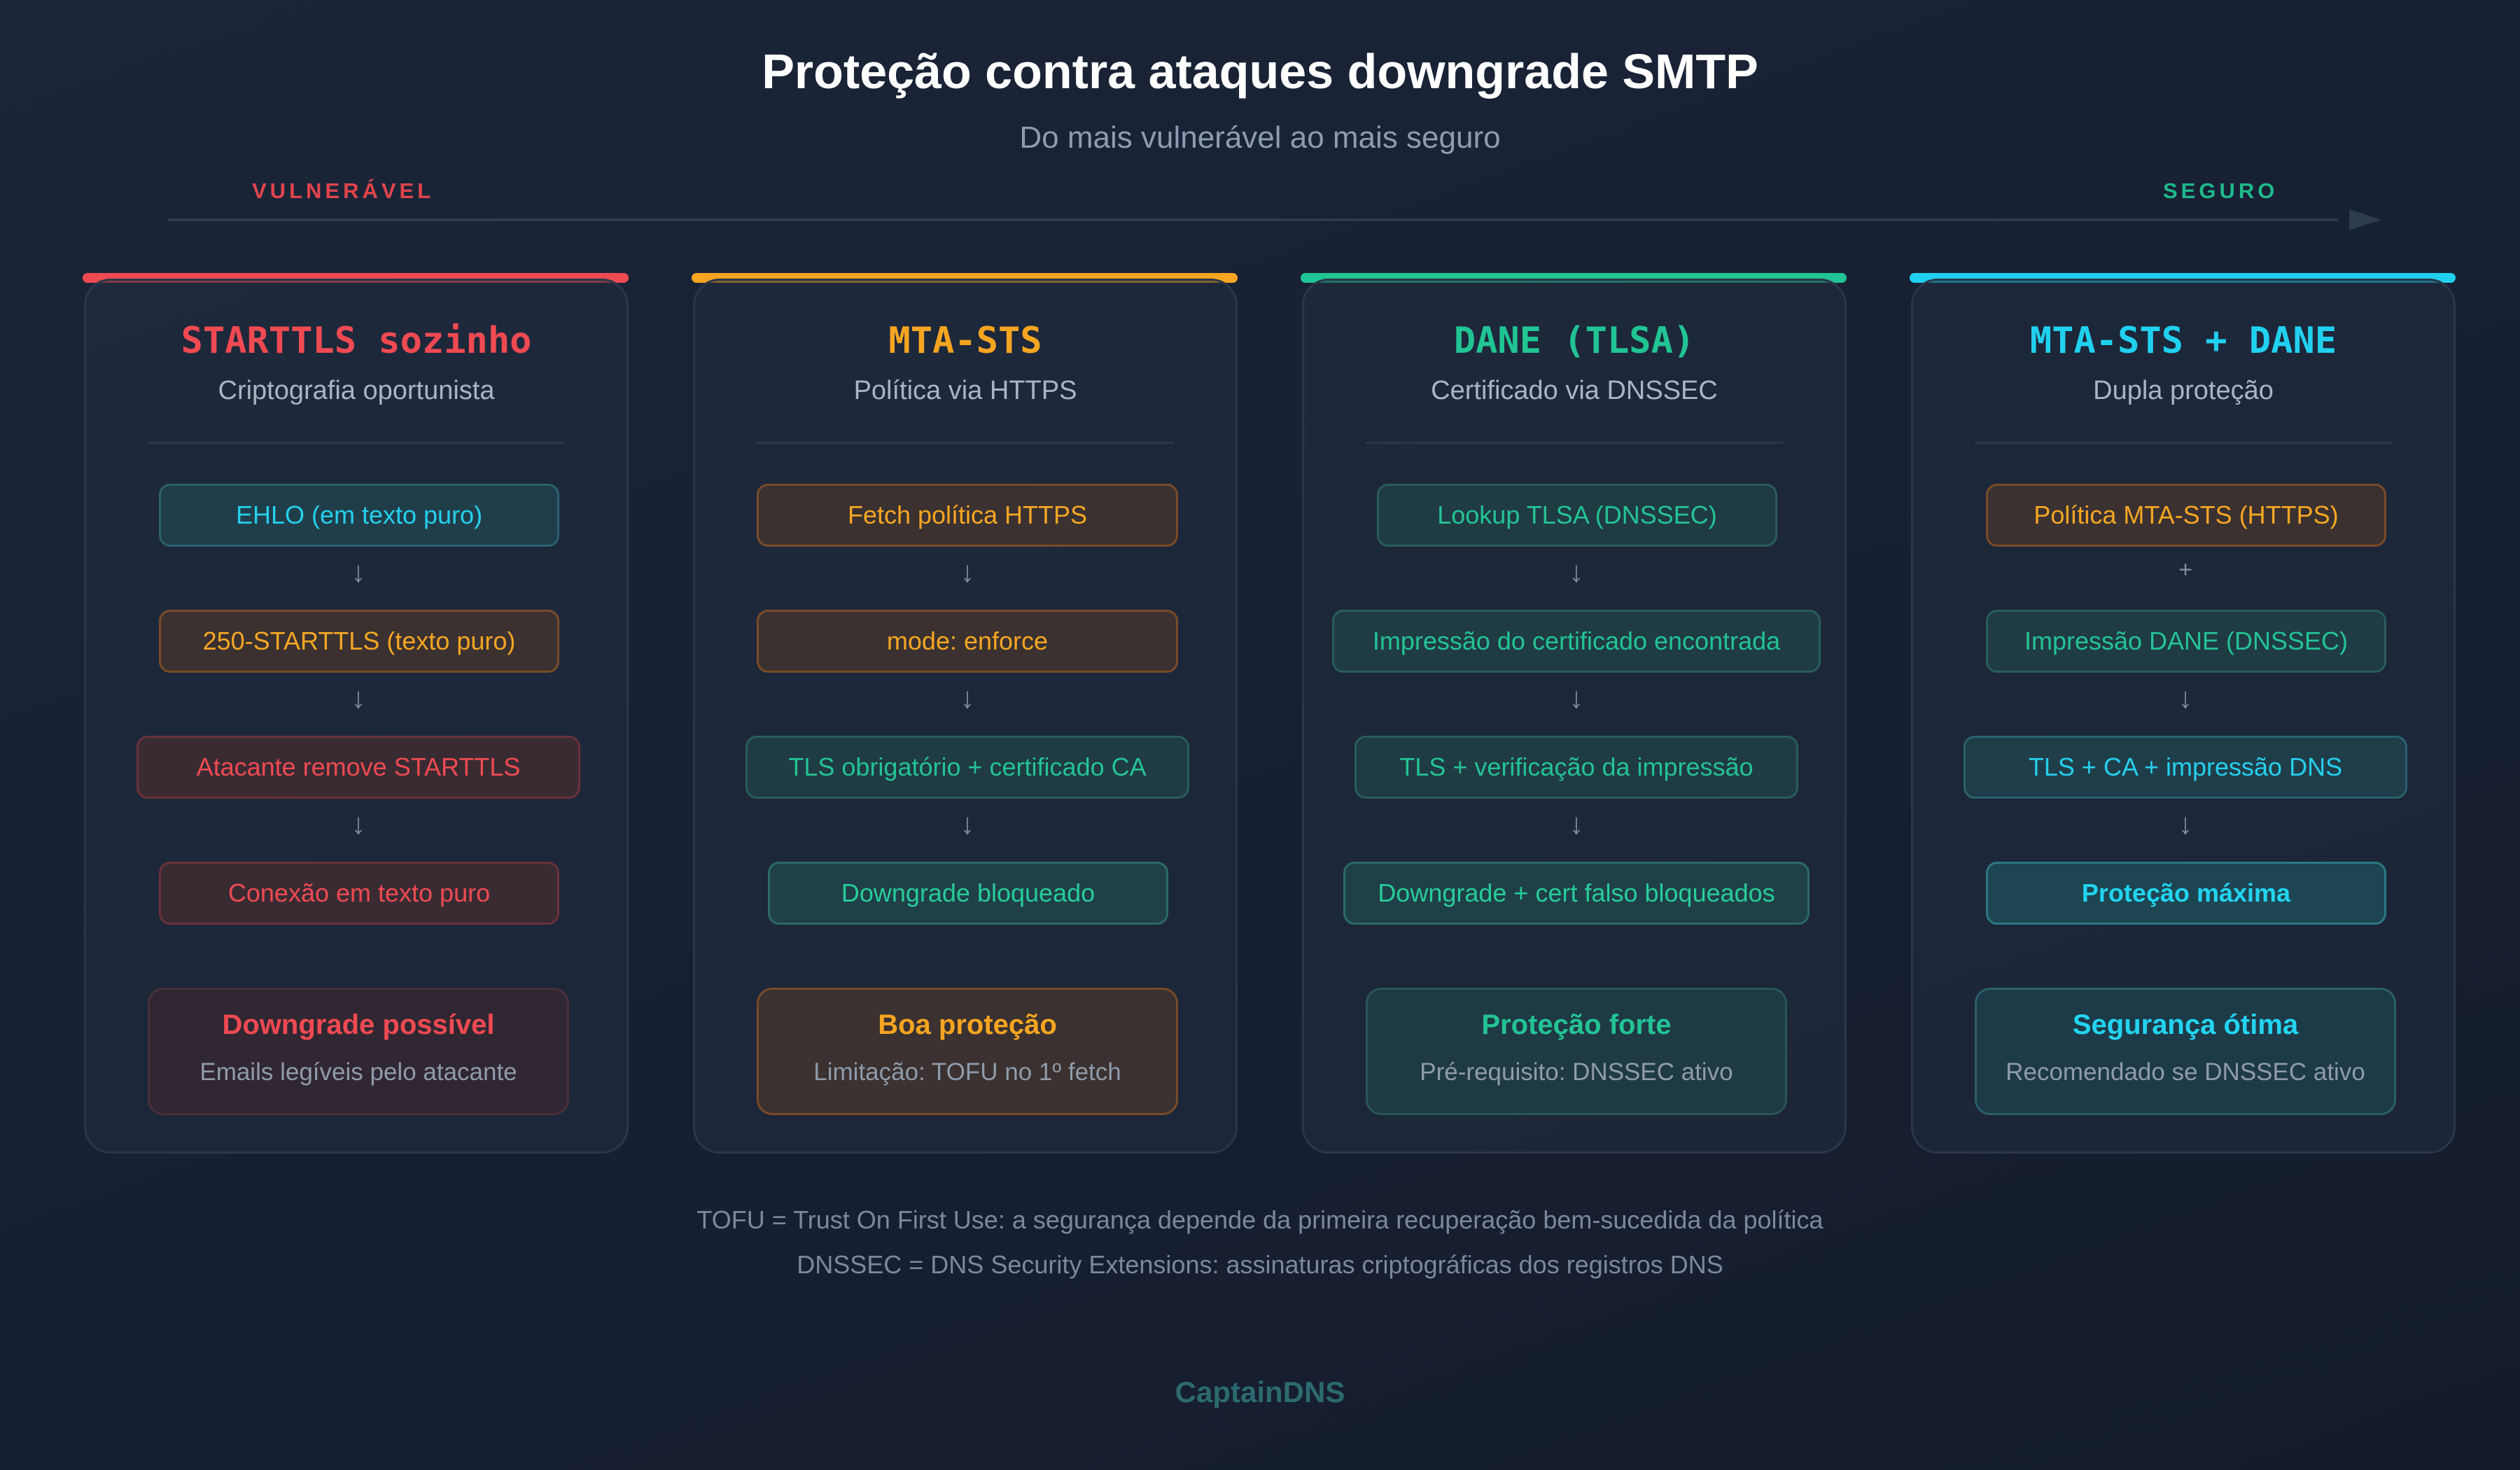 Image resolution: width=2520 pixels, height=1470 pixels. I want to click on brand-logo-text: CaptainDNS, so click(1260, 1392).